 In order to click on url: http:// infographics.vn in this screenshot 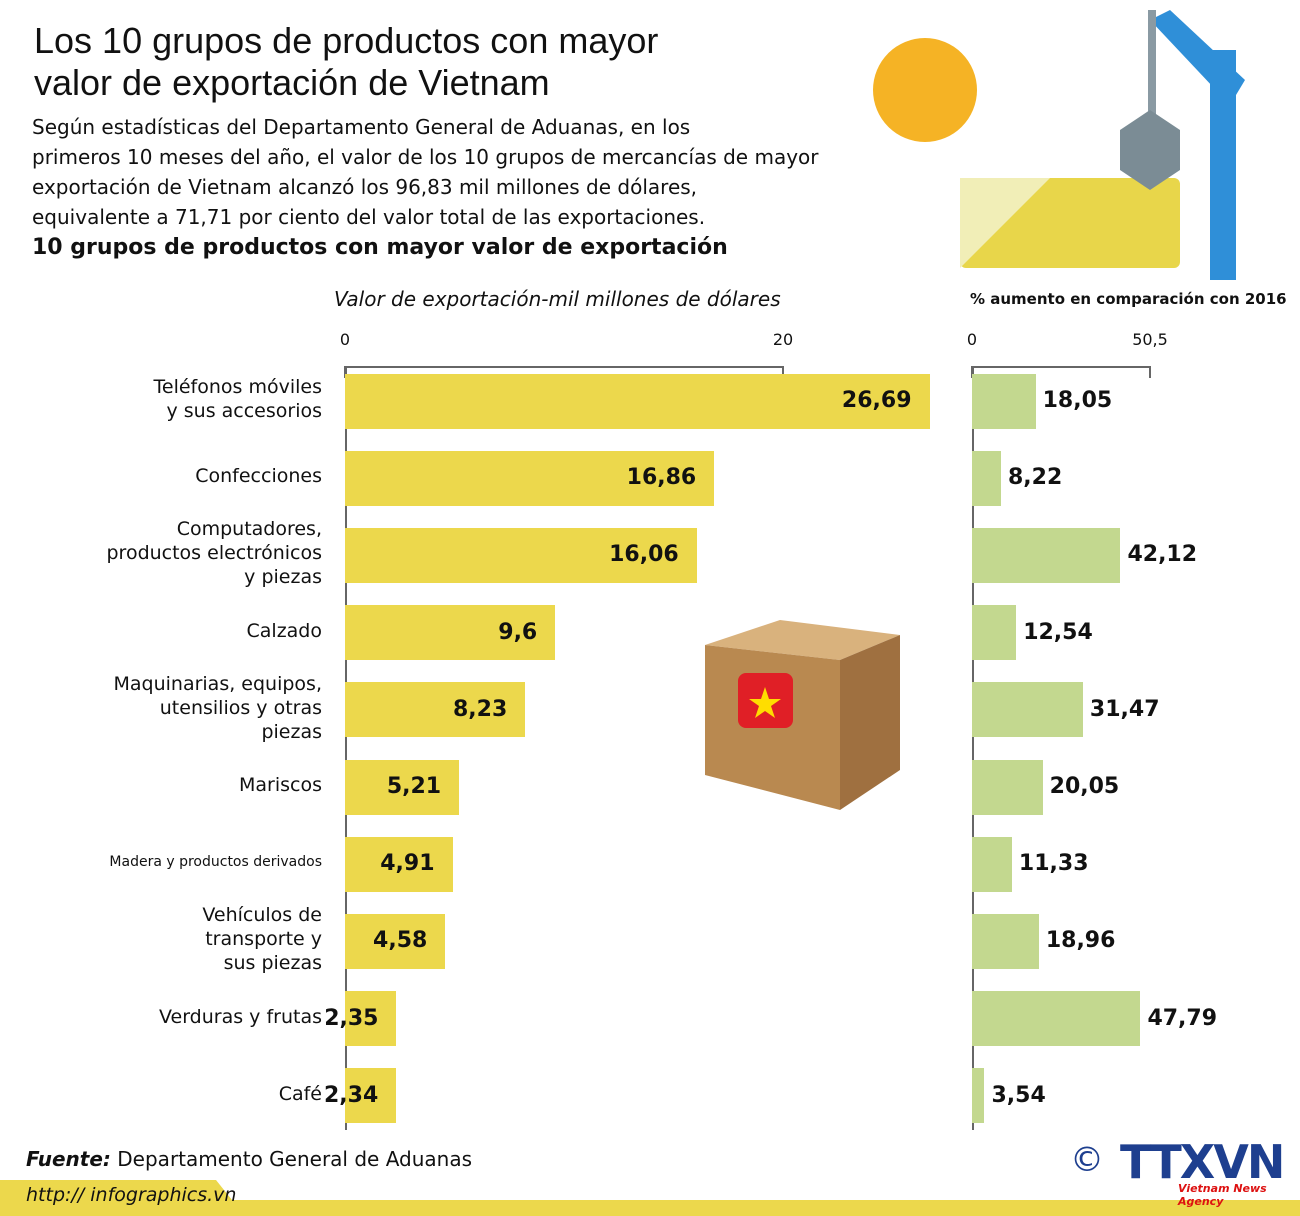, I will do `click(131, 1195)`.